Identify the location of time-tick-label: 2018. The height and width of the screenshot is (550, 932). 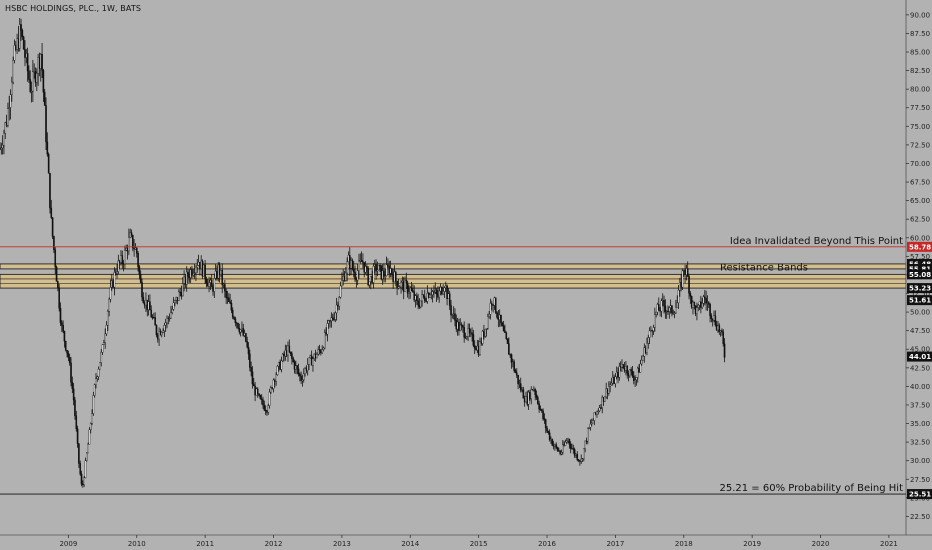
(684, 544).